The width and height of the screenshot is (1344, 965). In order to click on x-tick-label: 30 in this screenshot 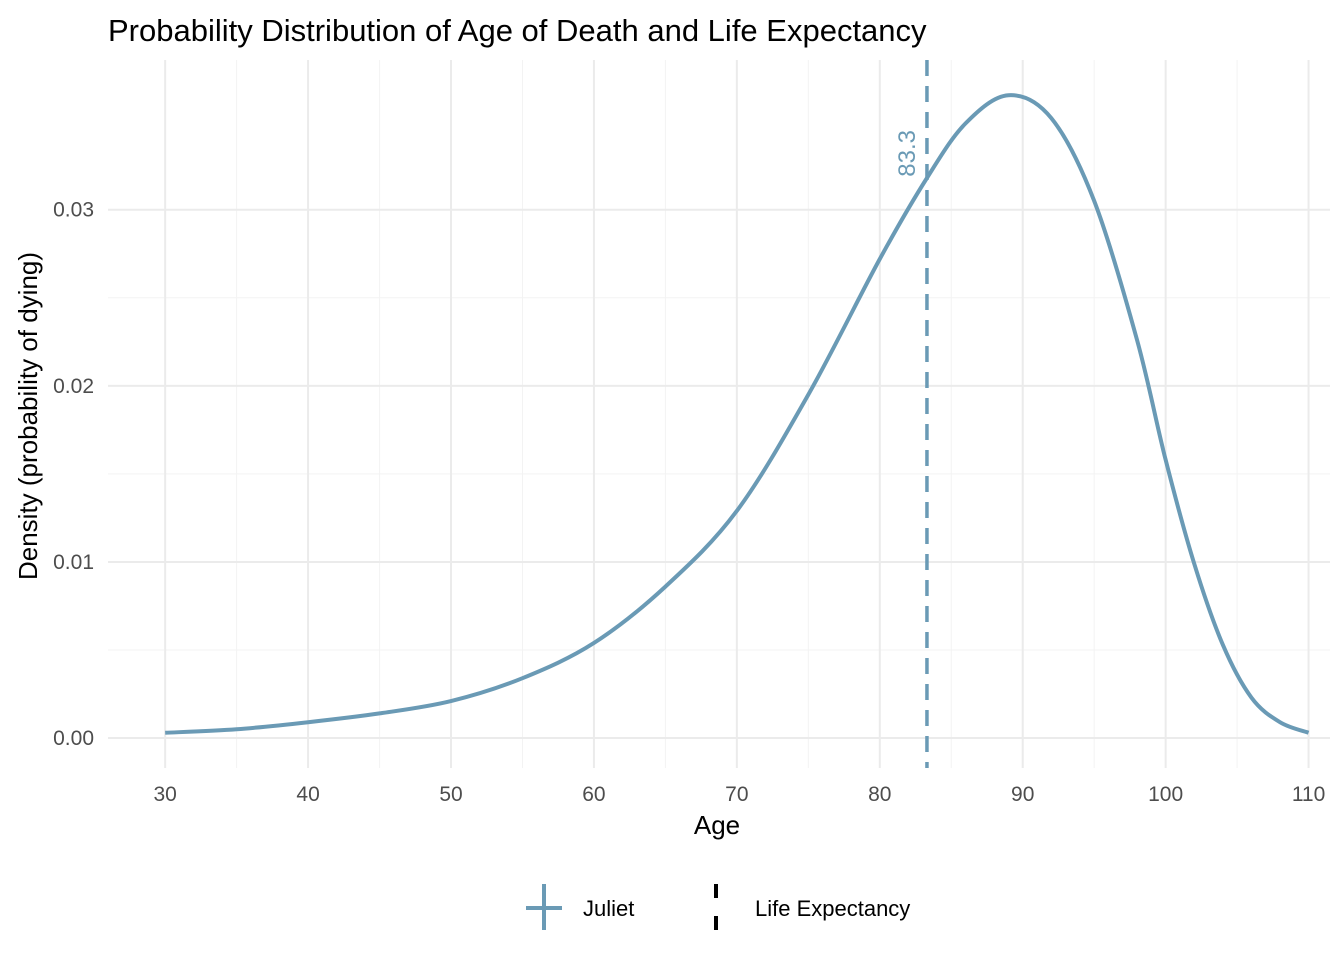, I will do `click(164, 794)`.